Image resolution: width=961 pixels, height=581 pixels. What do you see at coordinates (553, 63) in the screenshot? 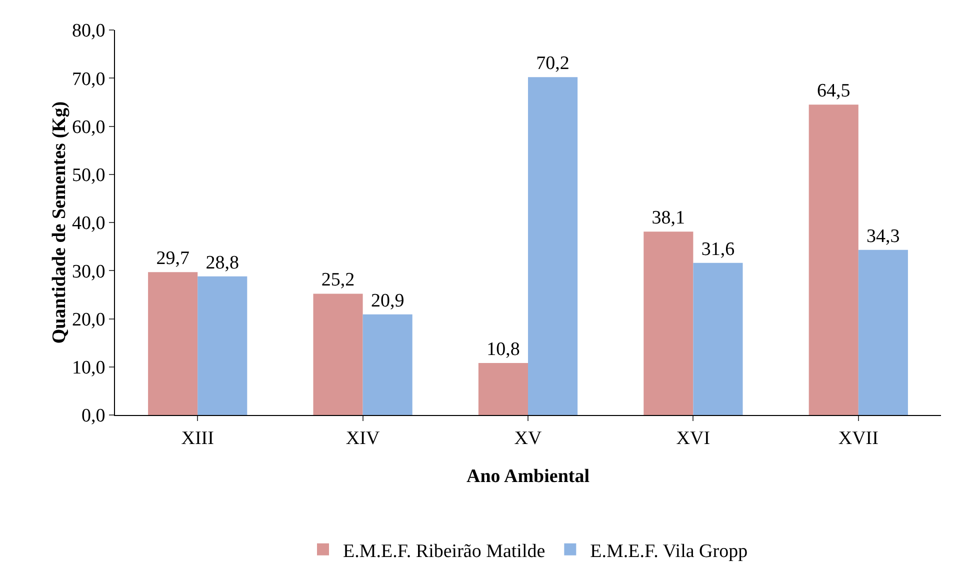
I see `data-label: 70,2` at bounding box center [553, 63].